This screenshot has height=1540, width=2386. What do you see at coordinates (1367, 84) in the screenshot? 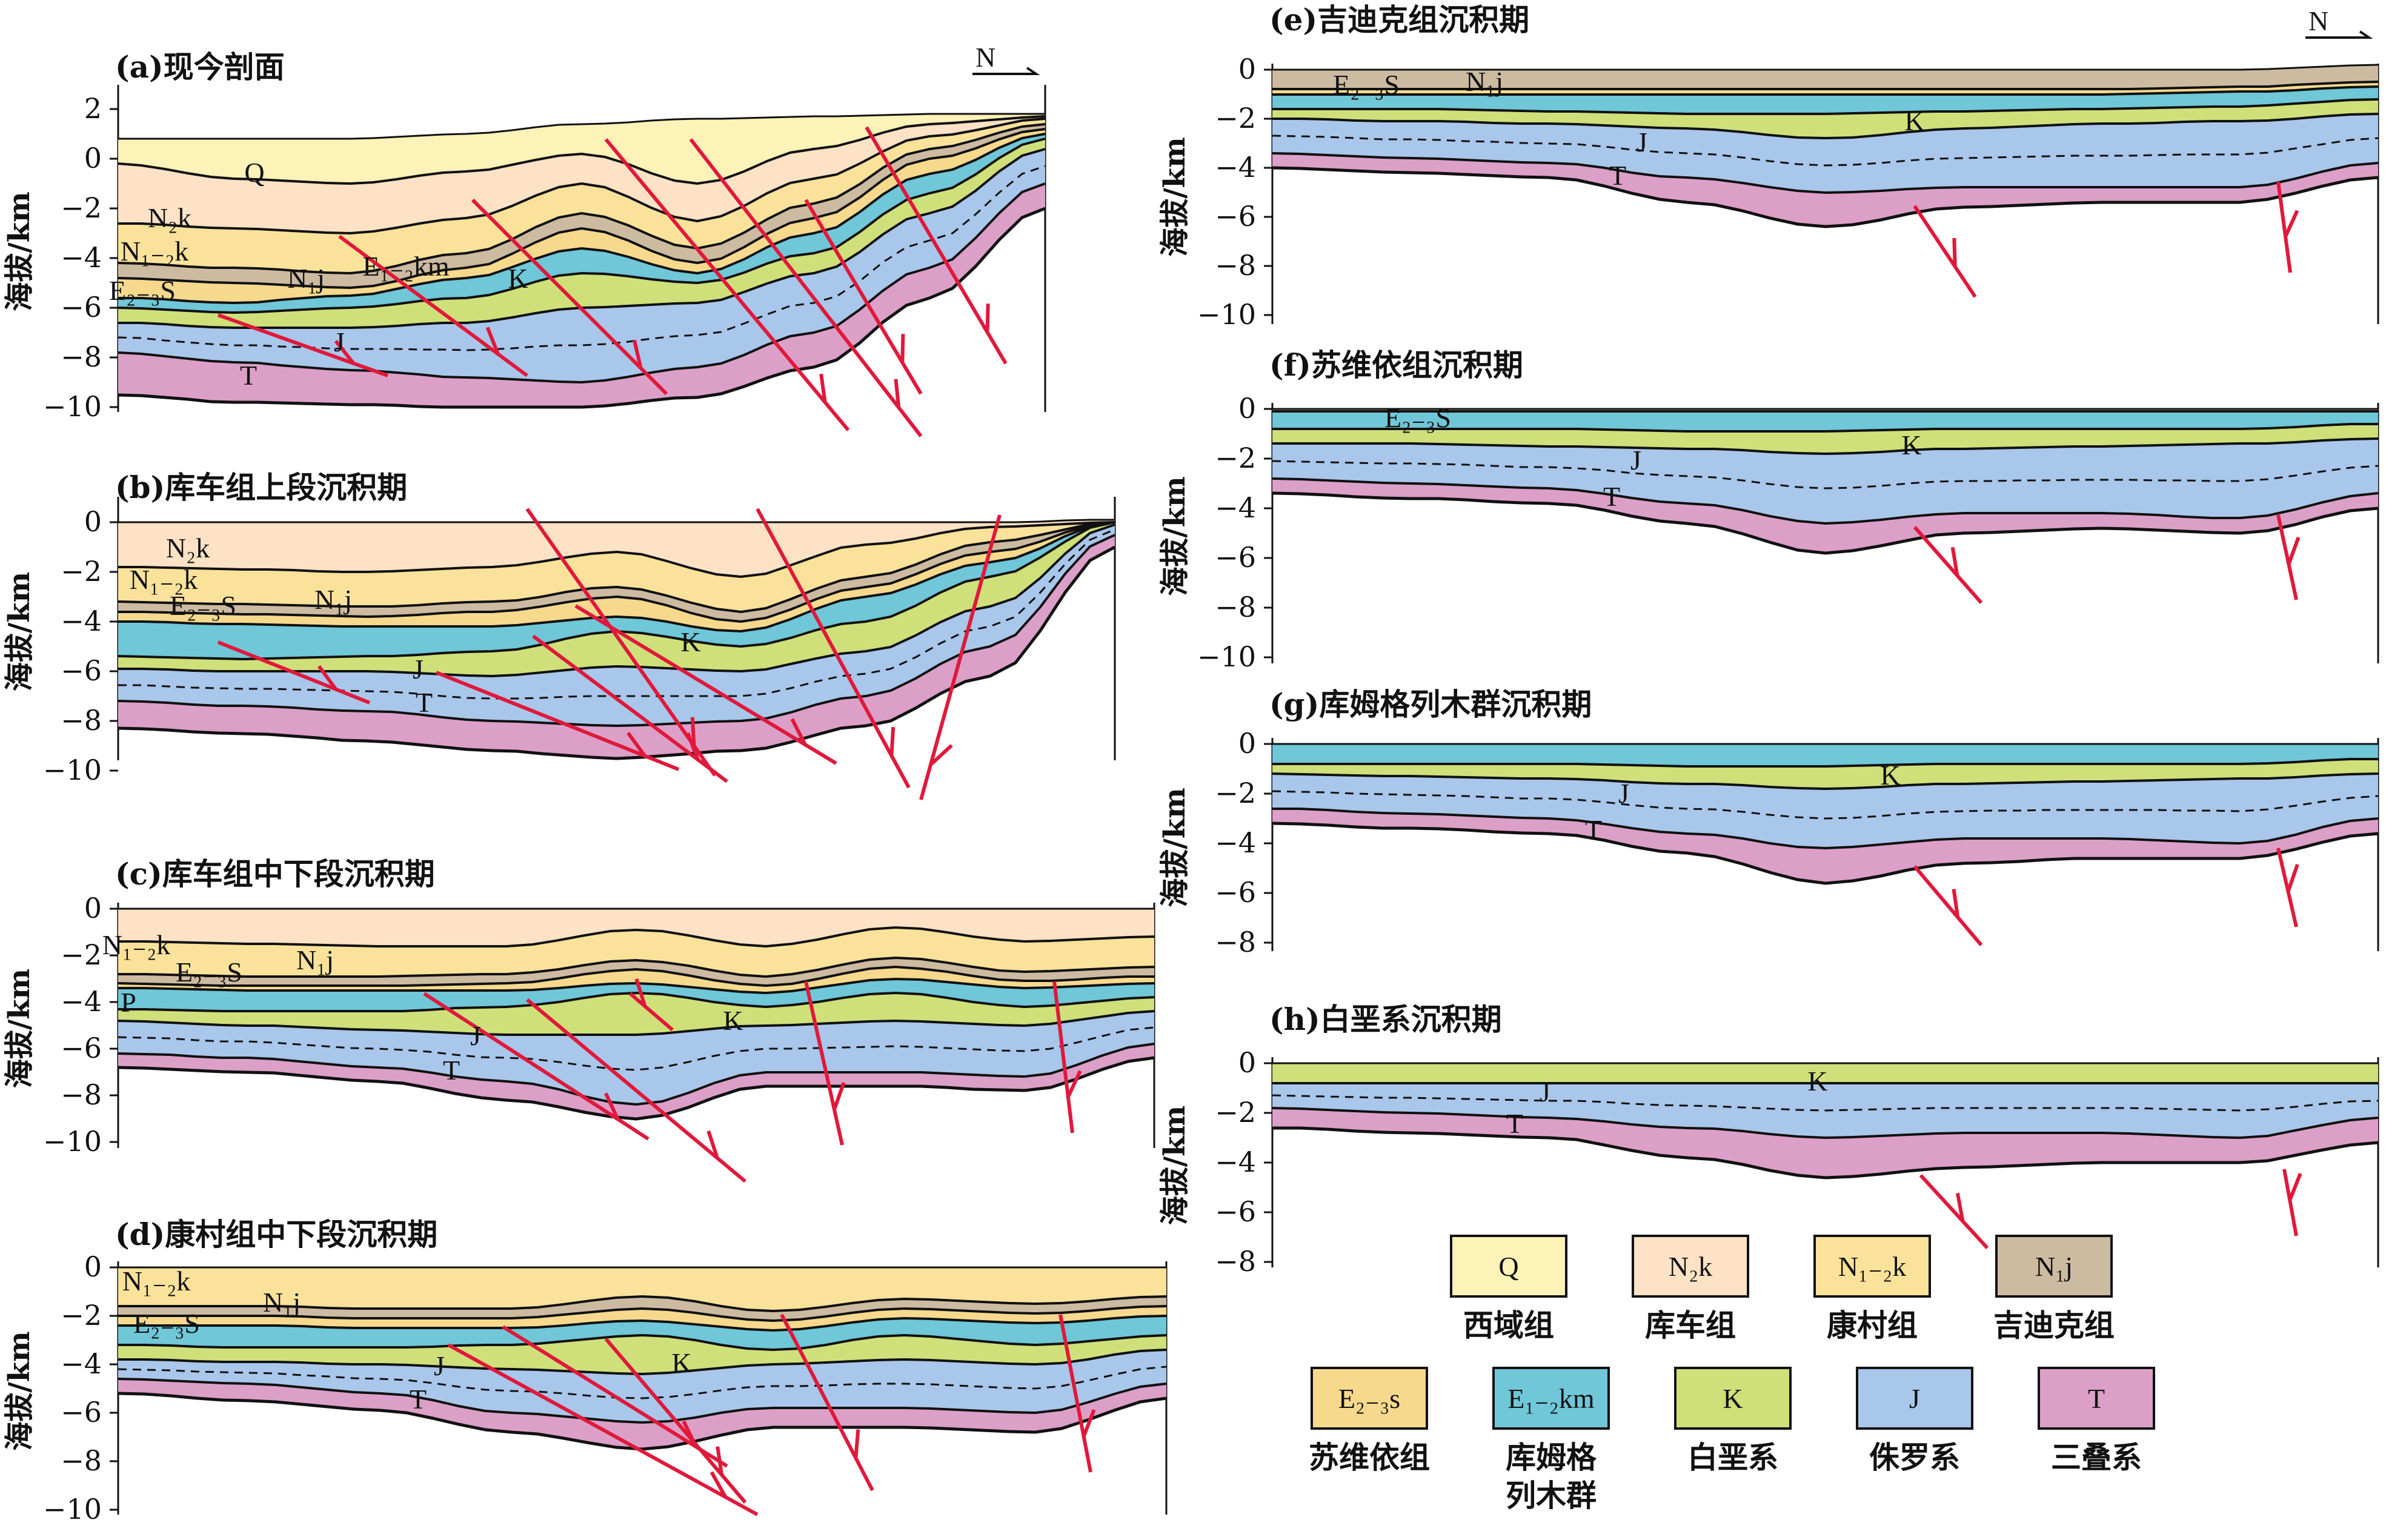
I see `formation-label: E₂₋₃S` at bounding box center [1367, 84].